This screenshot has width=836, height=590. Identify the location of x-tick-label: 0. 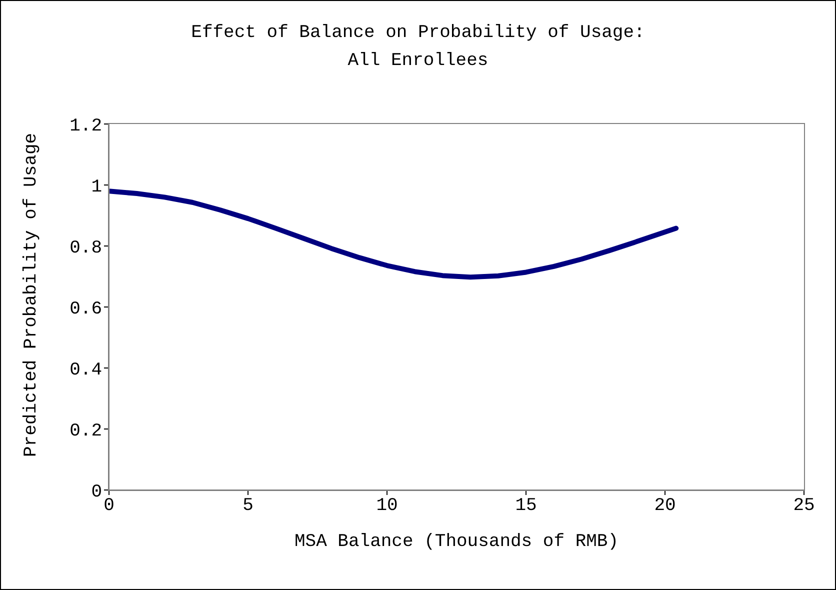
(109, 506).